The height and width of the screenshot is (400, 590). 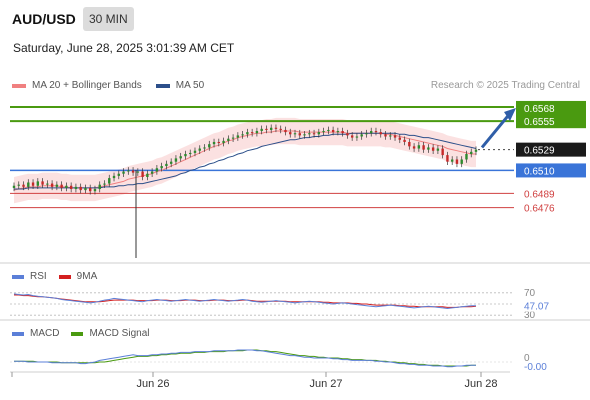 I want to click on legend-macd: MACD, so click(x=35, y=333).